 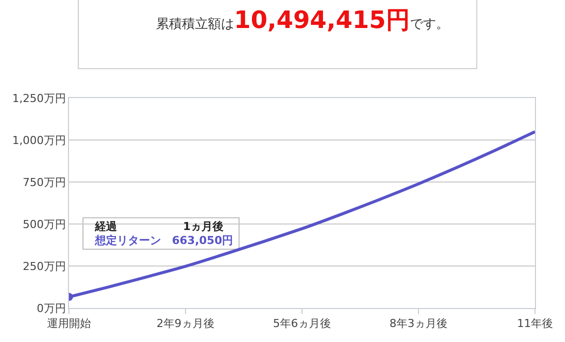 What do you see at coordinates (44, 182) in the screenshot?
I see `y-tick-label: 750万円` at bounding box center [44, 182].